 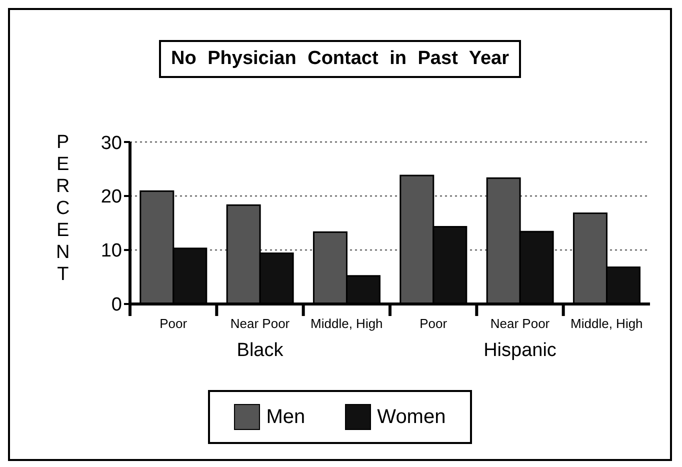 I want to click on chart-title: No Physician Contact in Past Year, so click(x=340, y=59).